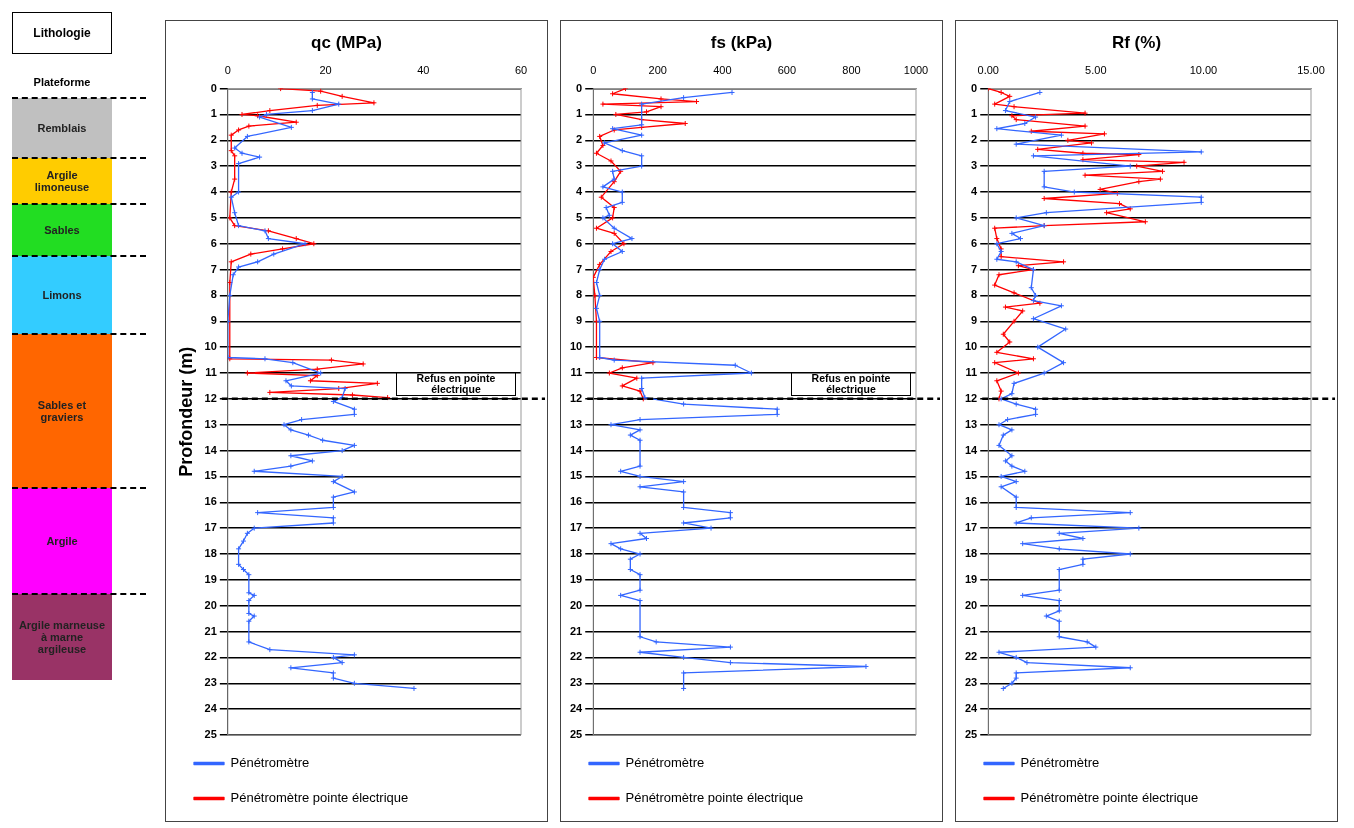 This screenshot has height=828, width=1354. What do you see at coordinates (325, 70) in the screenshot?
I see `x-tick-label: 20` at bounding box center [325, 70].